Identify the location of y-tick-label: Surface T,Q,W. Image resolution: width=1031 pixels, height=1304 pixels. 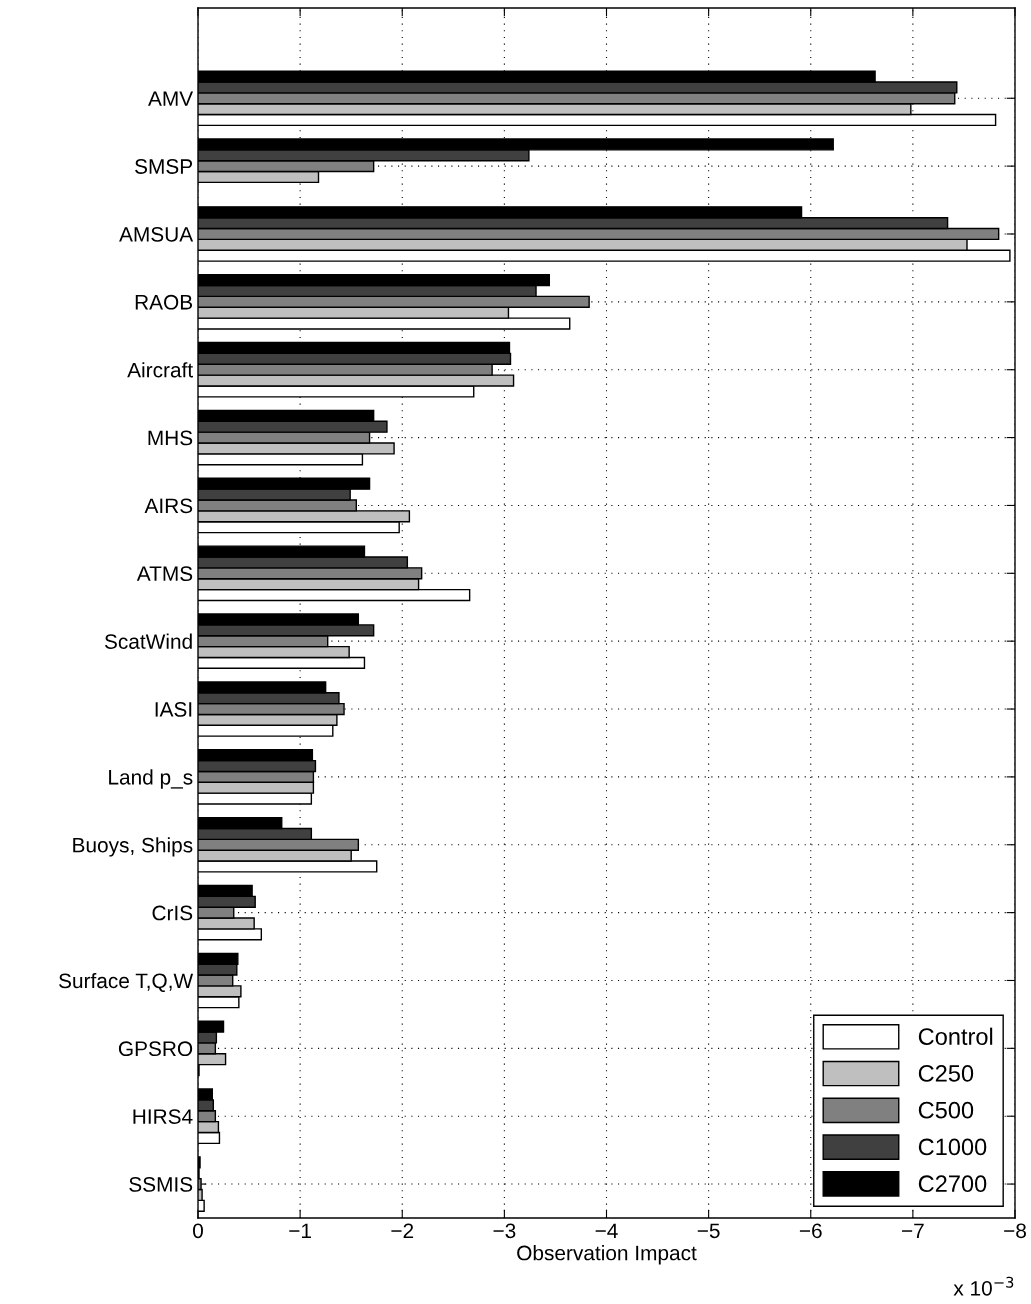
(126, 982).